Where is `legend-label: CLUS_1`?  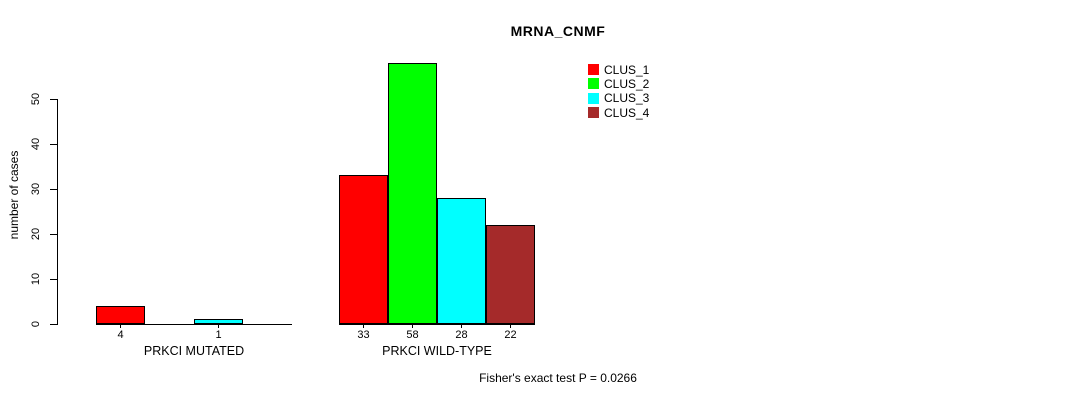
legend-label: CLUS_1 is located at coordinates (627, 69).